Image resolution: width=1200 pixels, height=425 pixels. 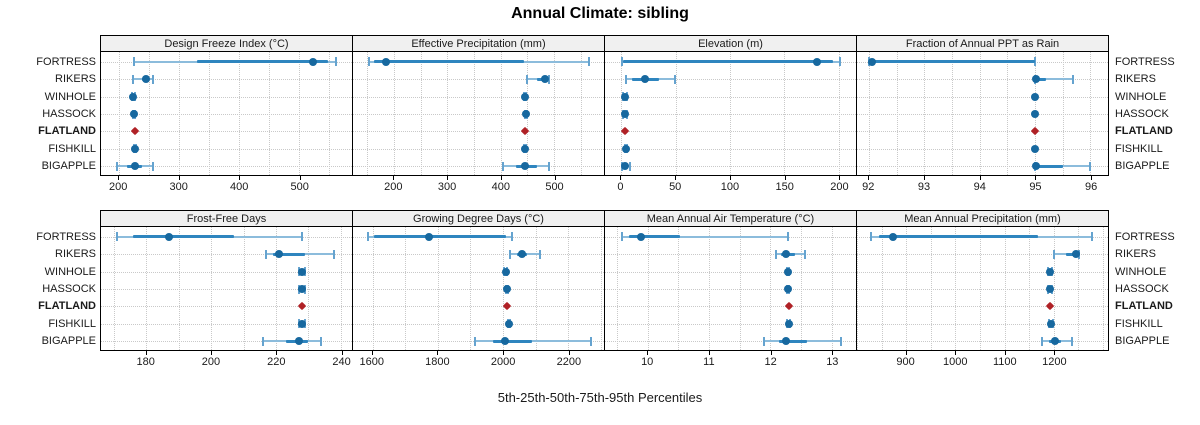 What do you see at coordinates (730, 218) in the screenshot?
I see `panel-strip: Mean Annual Air Temperature (°C)` at bounding box center [730, 218].